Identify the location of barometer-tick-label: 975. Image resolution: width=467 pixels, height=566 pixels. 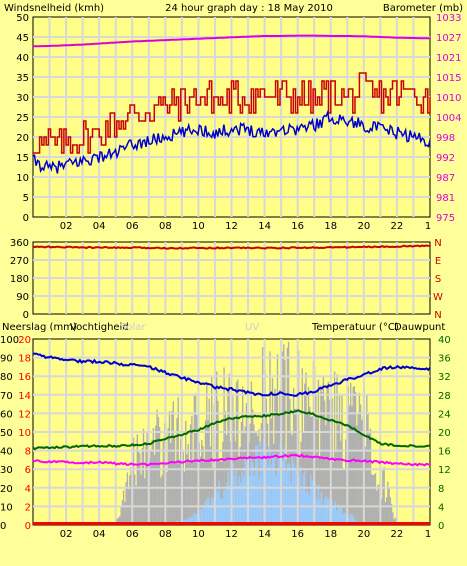
(445, 218).